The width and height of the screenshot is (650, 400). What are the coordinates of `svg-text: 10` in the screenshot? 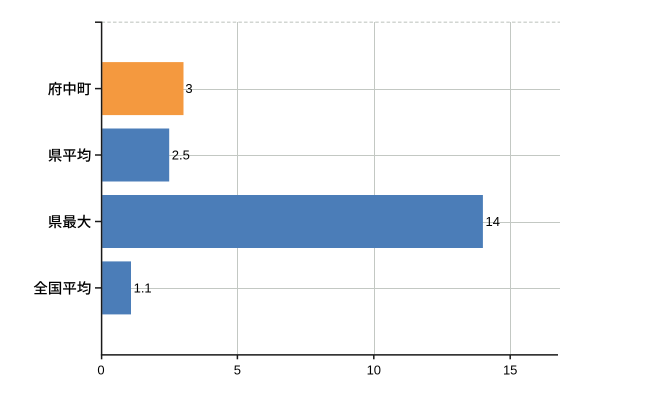 It's located at (374, 370).